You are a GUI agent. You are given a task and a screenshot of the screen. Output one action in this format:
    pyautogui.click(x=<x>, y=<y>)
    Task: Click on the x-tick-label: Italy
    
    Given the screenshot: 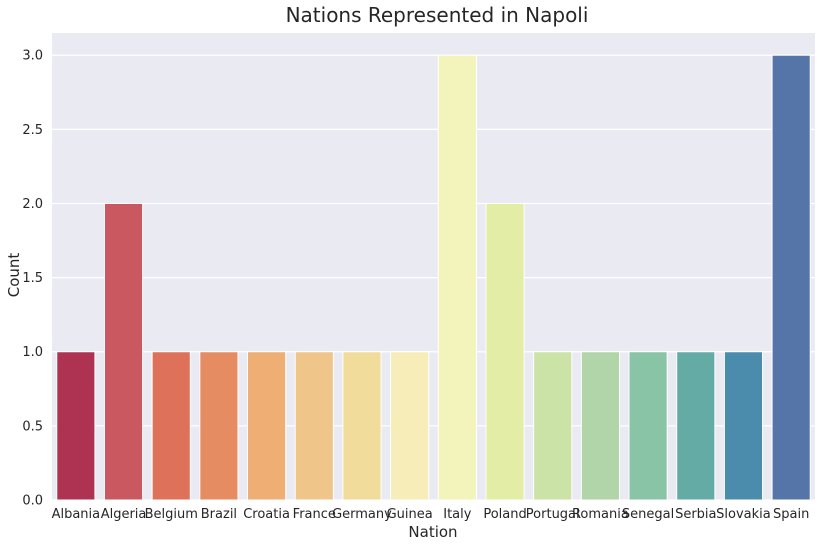 What is the action you would take?
    pyautogui.click(x=457, y=514)
    